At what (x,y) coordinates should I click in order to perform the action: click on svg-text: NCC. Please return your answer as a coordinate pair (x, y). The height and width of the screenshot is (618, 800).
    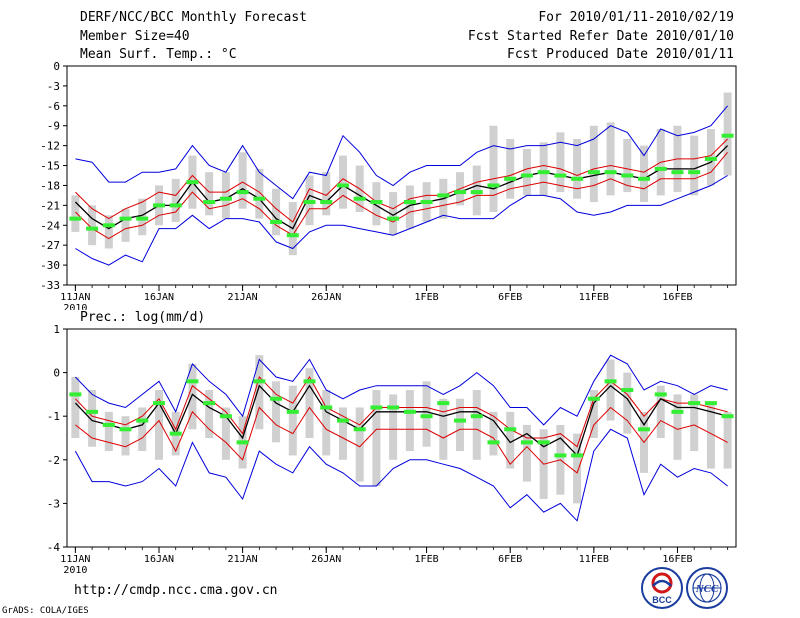
    Looking at the image, I should click on (707, 589).